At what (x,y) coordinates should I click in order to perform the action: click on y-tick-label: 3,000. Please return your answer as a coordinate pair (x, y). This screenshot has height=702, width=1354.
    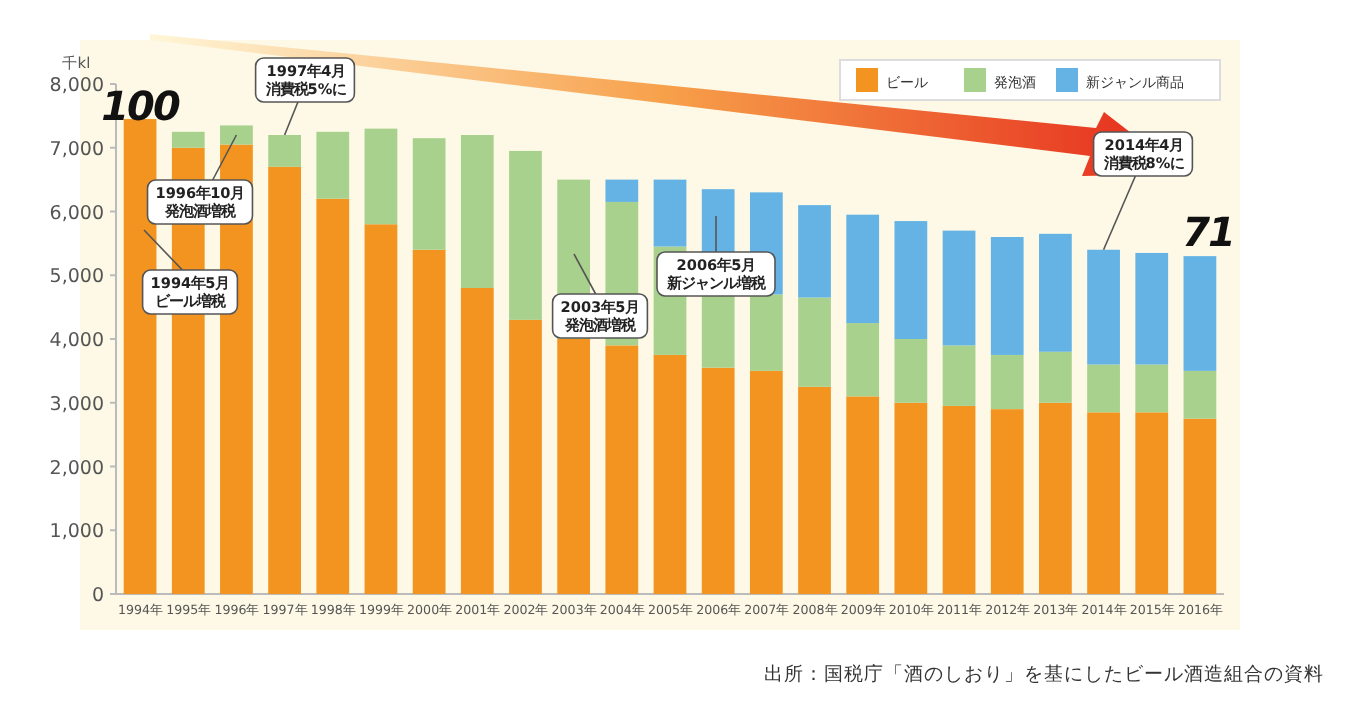
    Looking at the image, I should click on (76, 404).